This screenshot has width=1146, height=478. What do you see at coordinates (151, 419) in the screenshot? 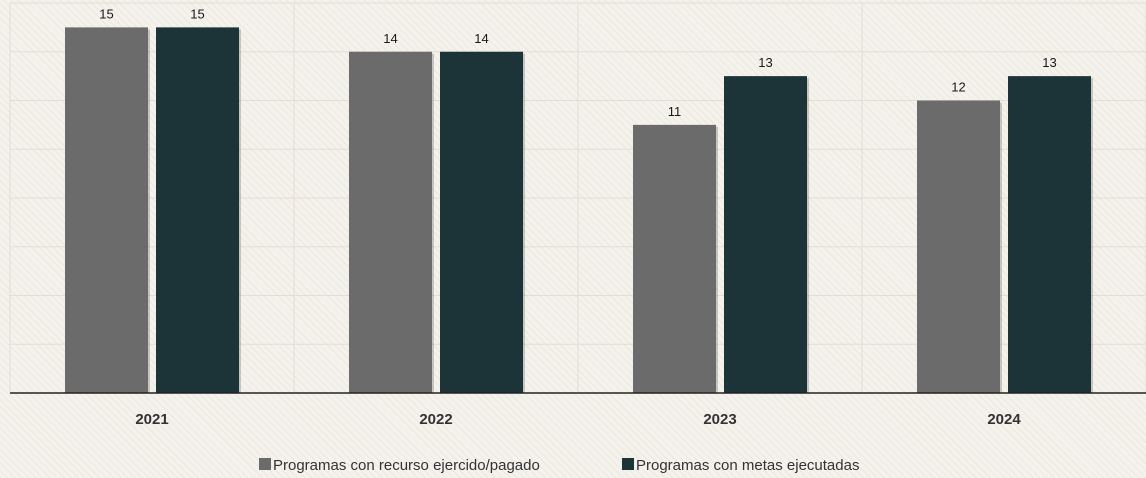
I see `x-tick-label-2021: 2021` at bounding box center [151, 419].